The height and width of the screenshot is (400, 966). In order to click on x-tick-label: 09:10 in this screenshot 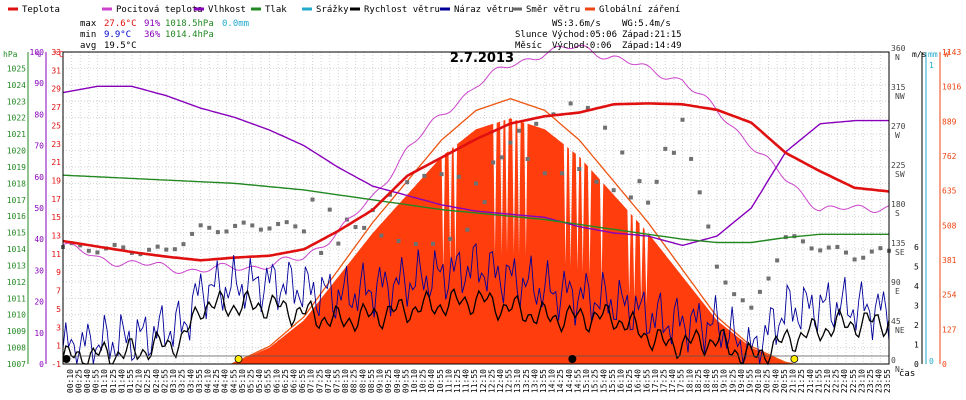, I will do `click(380, 381)`.